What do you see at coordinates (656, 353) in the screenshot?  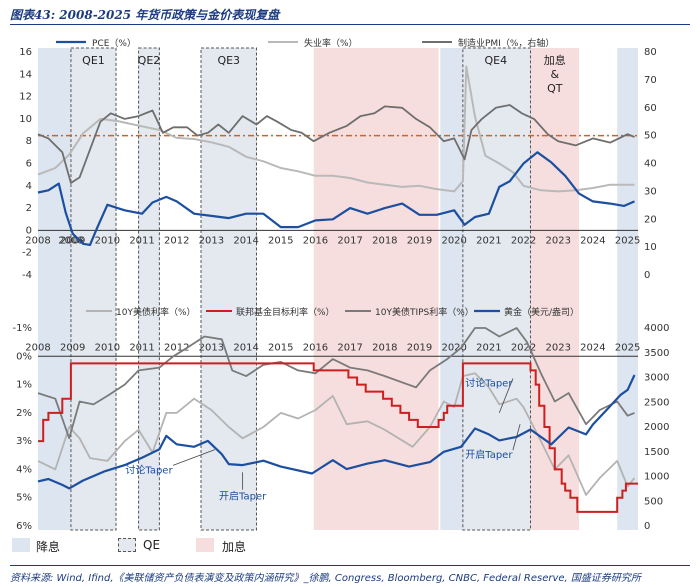 I see `bottom-ytick-right-7: 3500` at bounding box center [656, 353].